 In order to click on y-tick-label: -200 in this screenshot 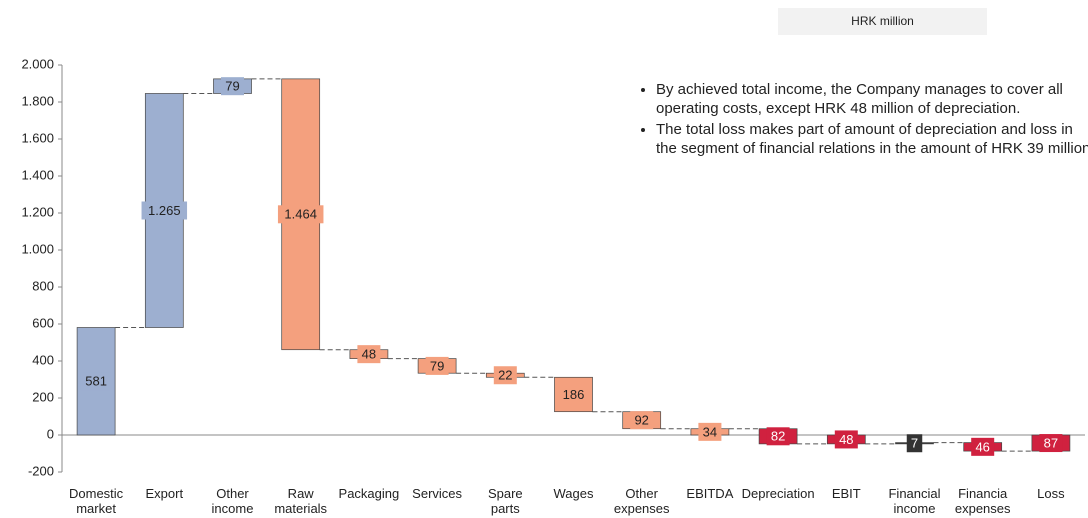, I will do `click(41, 470)`.